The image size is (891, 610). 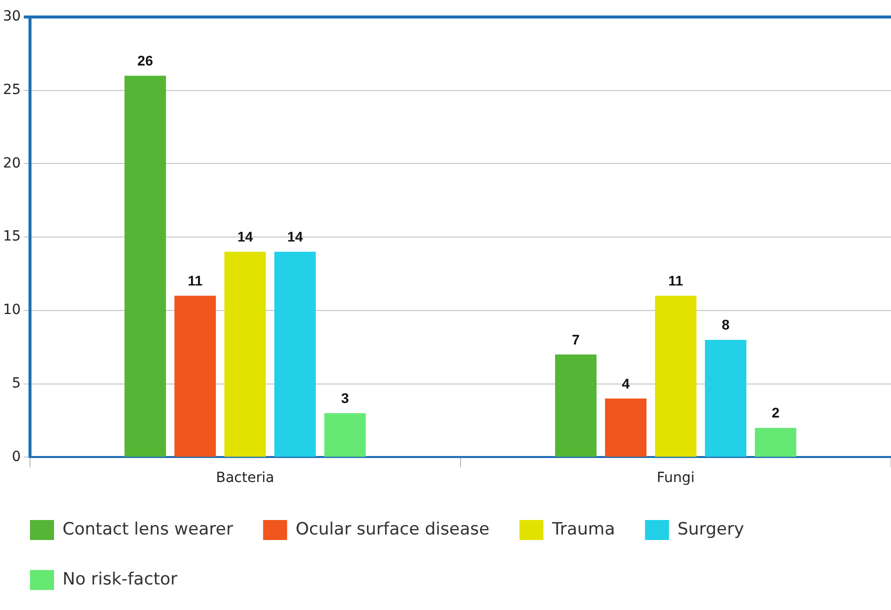 What do you see at coordinates (11, 90) in the screenshot?
I see `y-tick-label: 25` at bounding box center [11, 90].